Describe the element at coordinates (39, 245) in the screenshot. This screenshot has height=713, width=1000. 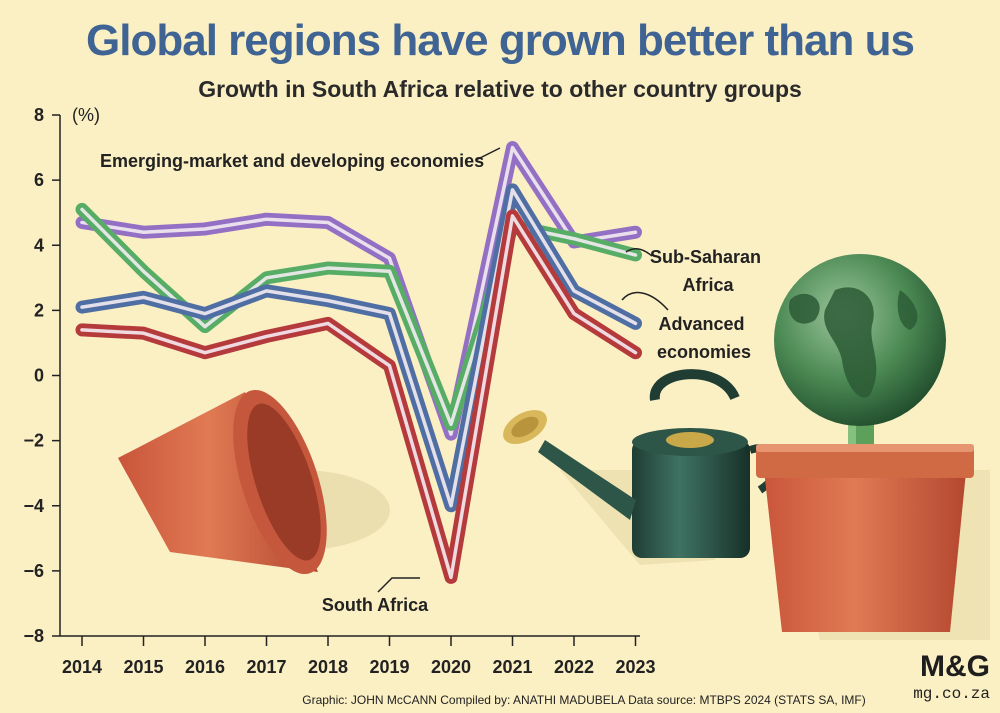
I see `y-tick-label: 4` at that location.